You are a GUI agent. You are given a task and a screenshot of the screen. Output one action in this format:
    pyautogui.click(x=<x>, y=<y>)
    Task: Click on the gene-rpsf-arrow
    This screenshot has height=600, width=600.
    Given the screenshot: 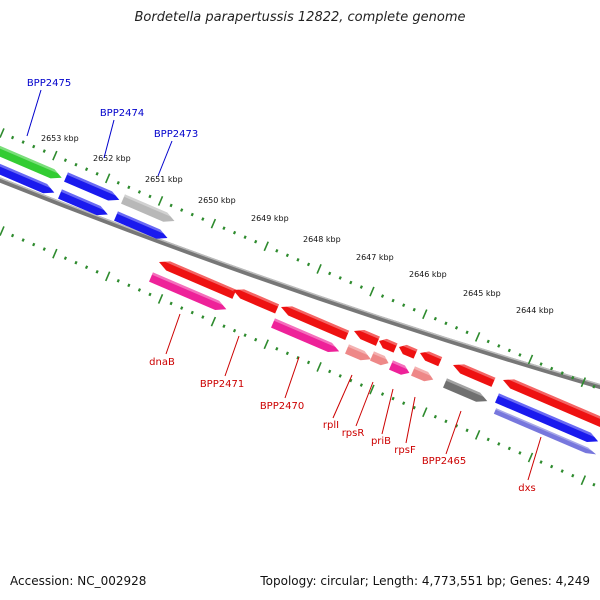 What is the action you would take?
    pyautogui.click(x=422, y=374)
    